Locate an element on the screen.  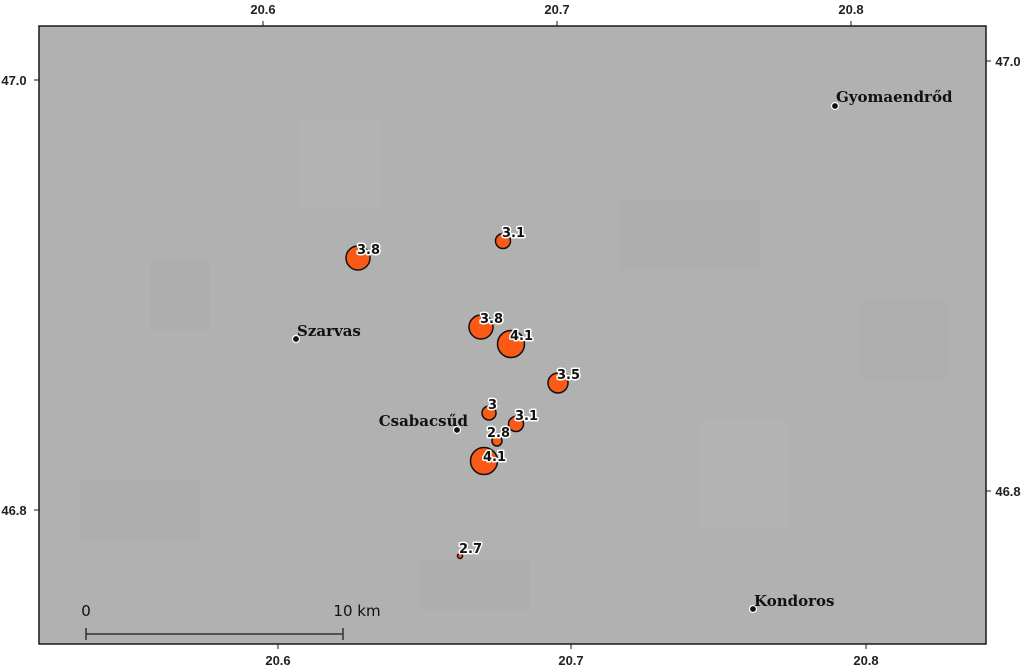
earthquake-label: 3 is located at coordinates (492, 405).